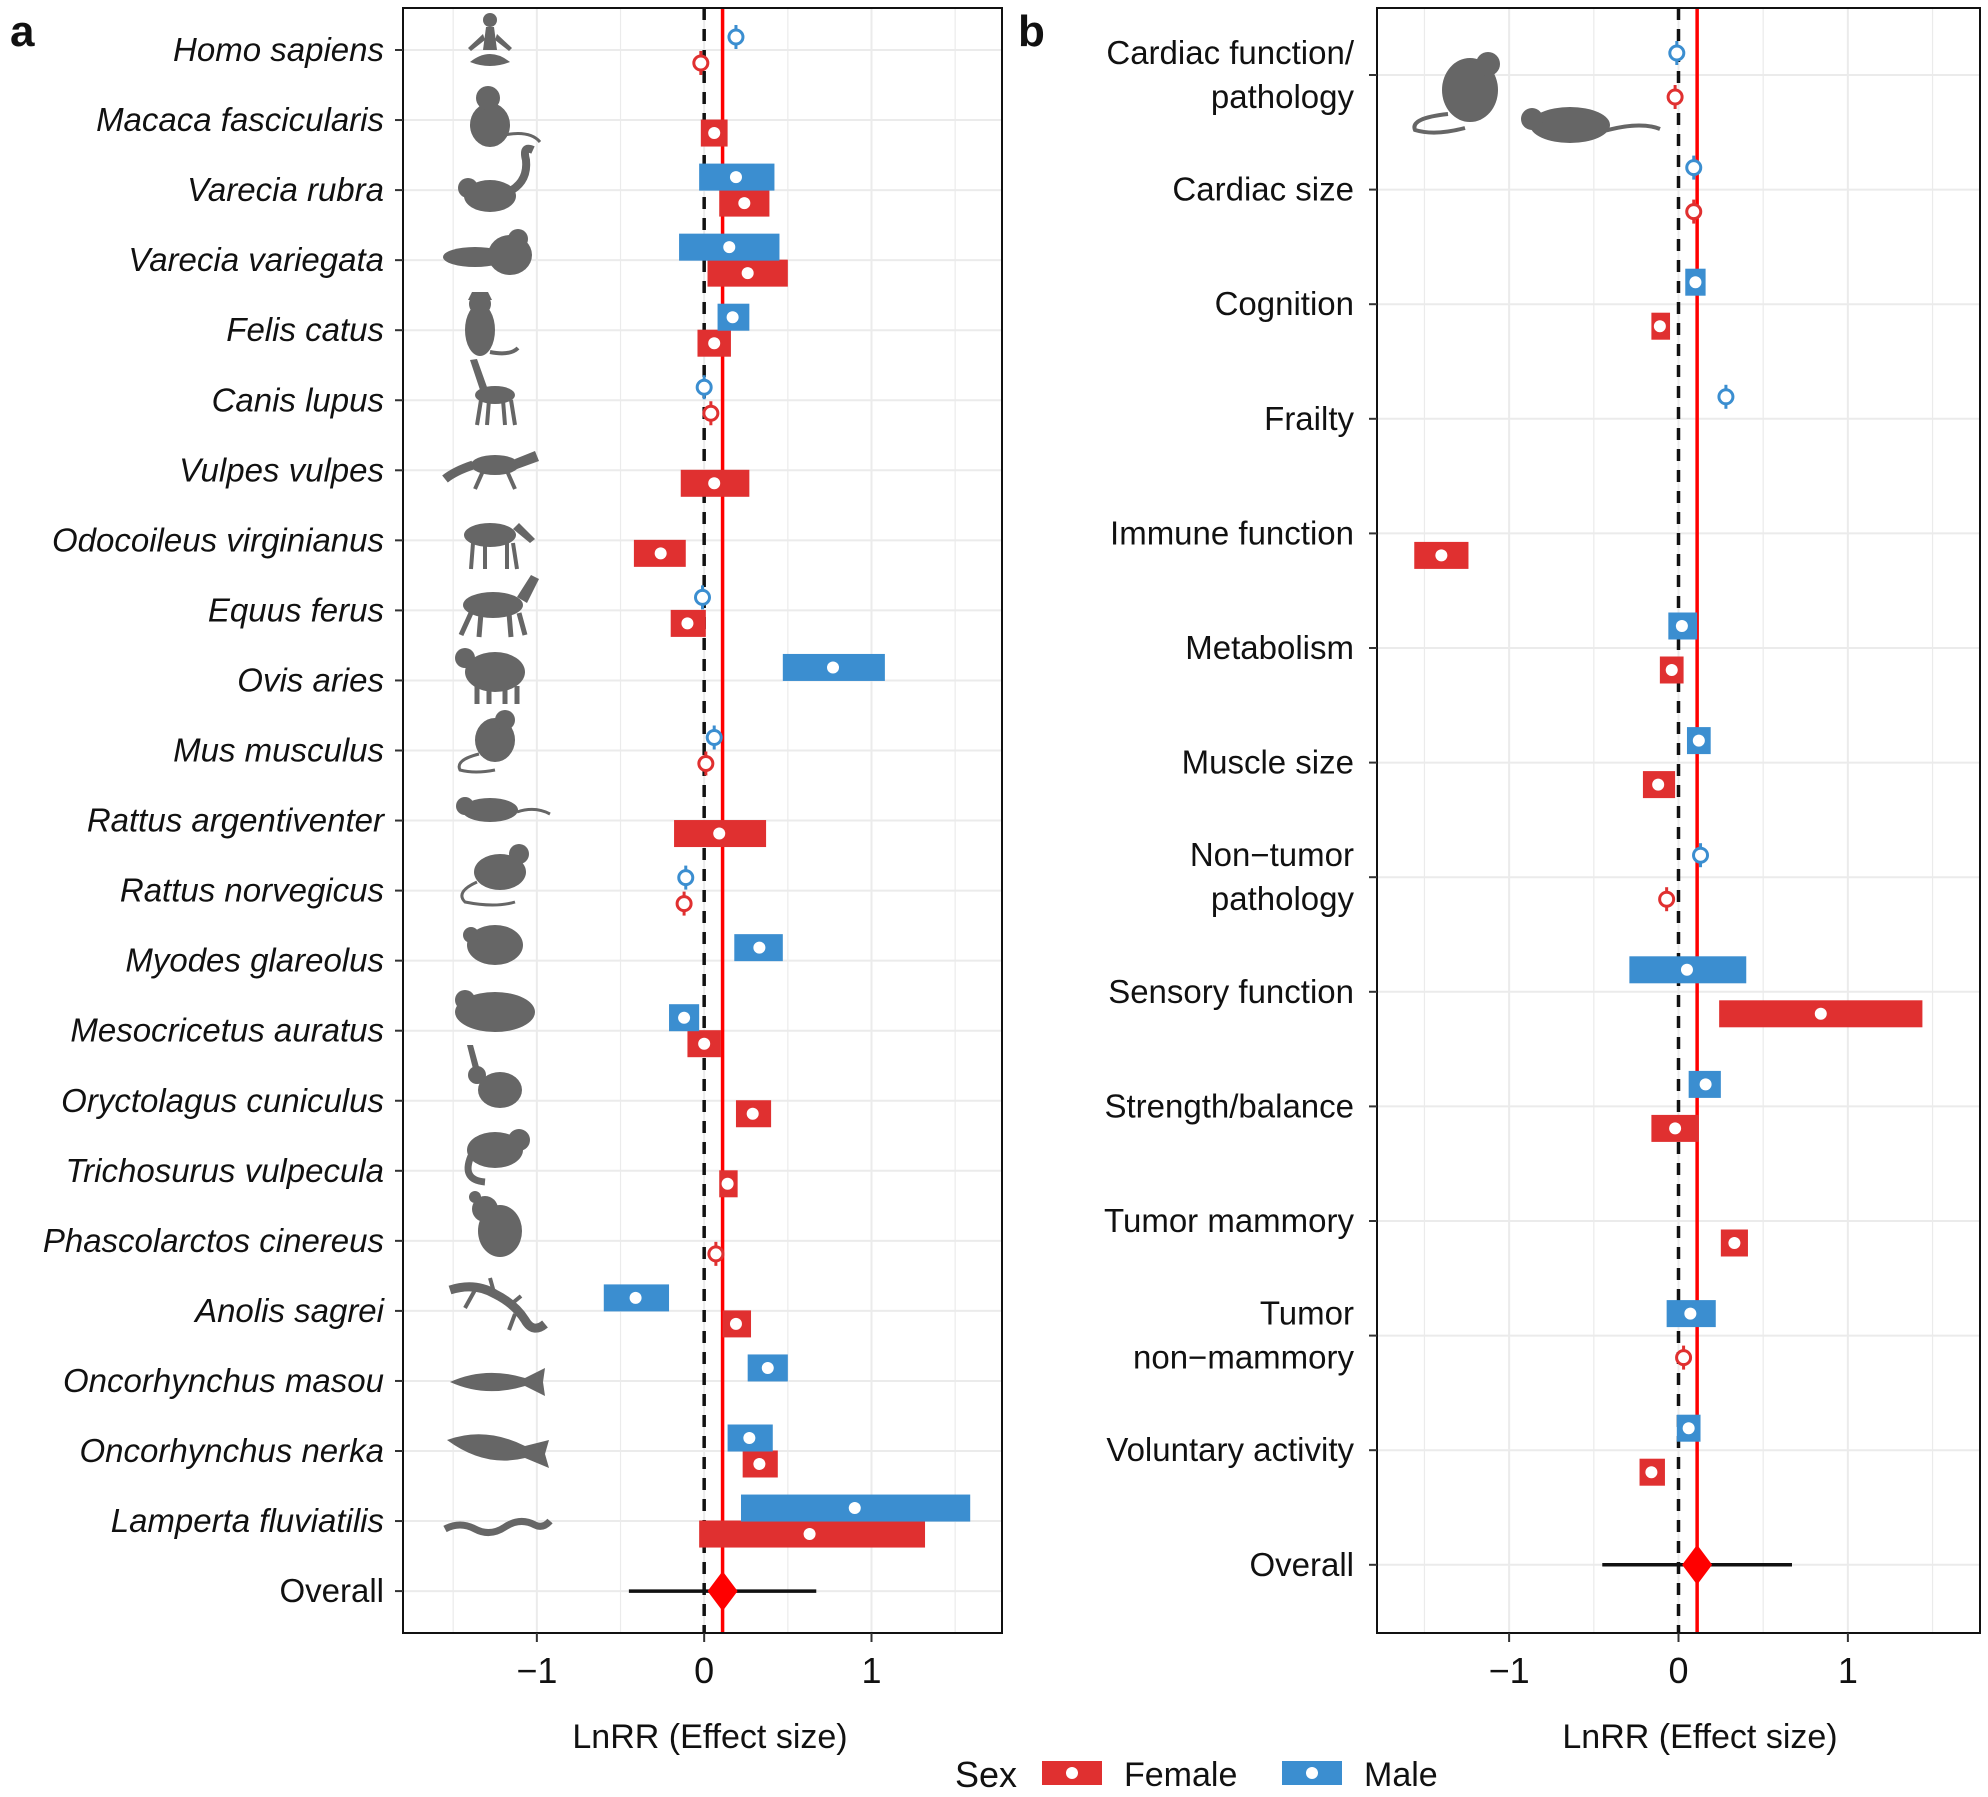  I want to click on mark-female-tumor-non-mammory, so click(1684, 1357).